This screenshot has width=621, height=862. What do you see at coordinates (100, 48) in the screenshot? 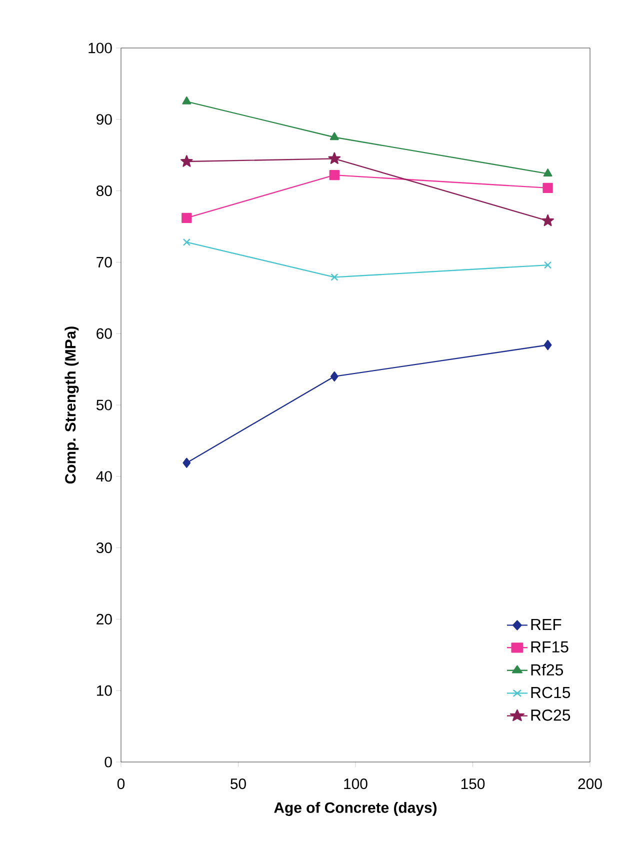
I see `y-tick-label: 100` at bounding box center [100, 48].